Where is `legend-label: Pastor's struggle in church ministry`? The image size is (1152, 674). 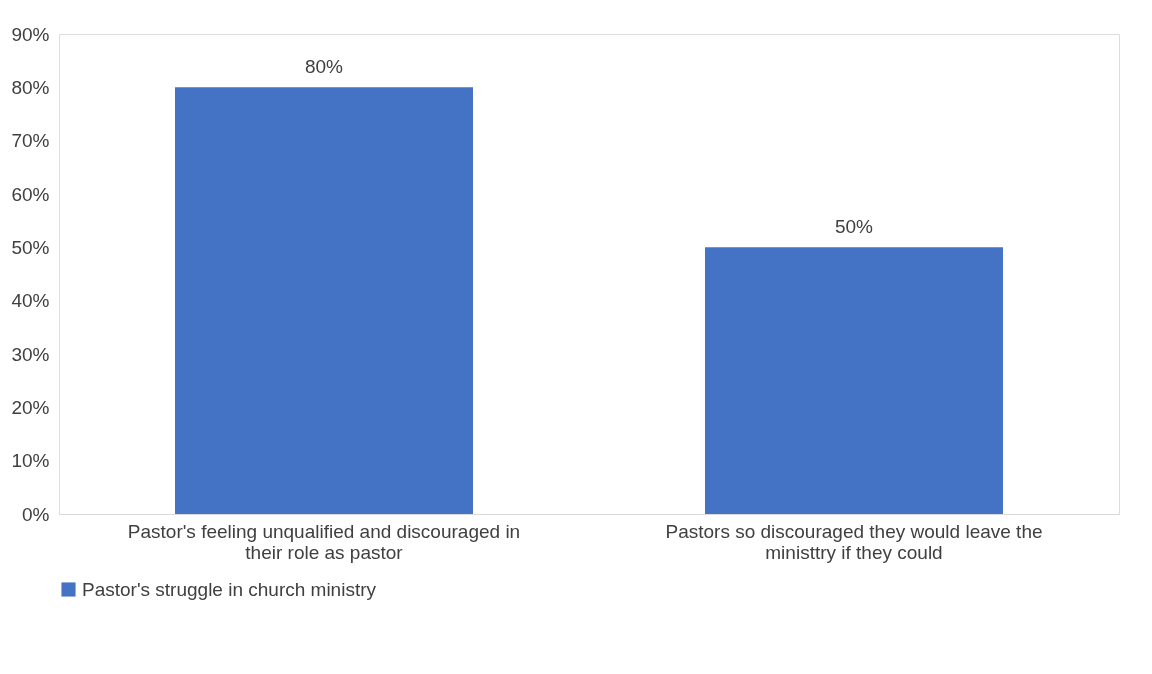 legend-label: Pastor's struggle in church ministry is located at coordinates (229, 589).